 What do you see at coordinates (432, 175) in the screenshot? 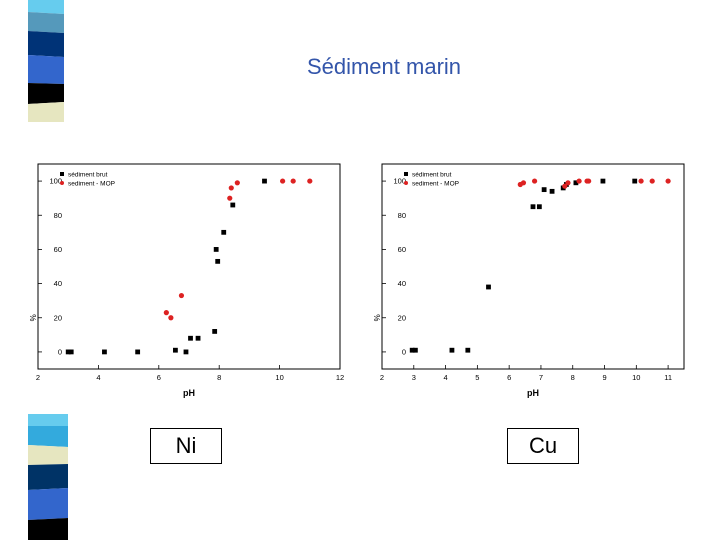
I see `cu-legend-label: sédiment brut` at bounding box center [432, 175].